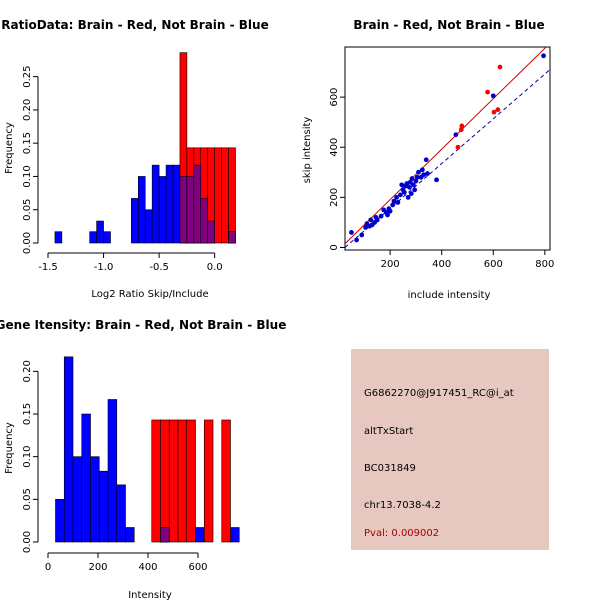  I want to click on ratio-ylabel: Frequency, so click(9, 148).